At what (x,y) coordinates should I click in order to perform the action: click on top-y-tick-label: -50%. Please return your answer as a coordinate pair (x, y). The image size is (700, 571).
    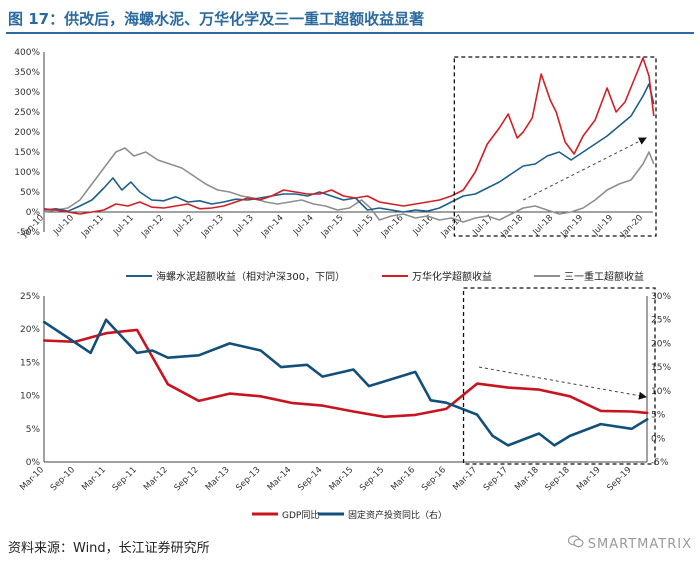
    Looking at the image, I should click on (29, 233).